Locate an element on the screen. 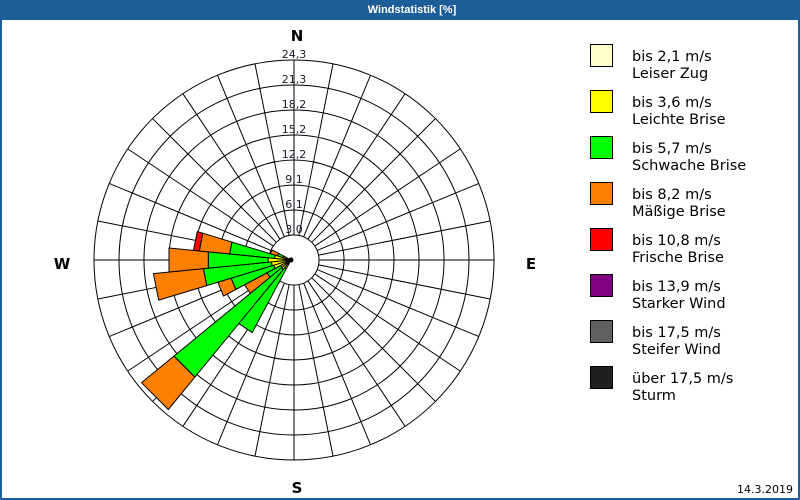 The width and height of the screenshot is (800, 500). legend-label: Starker Wind is located at coordinates (679, 304).